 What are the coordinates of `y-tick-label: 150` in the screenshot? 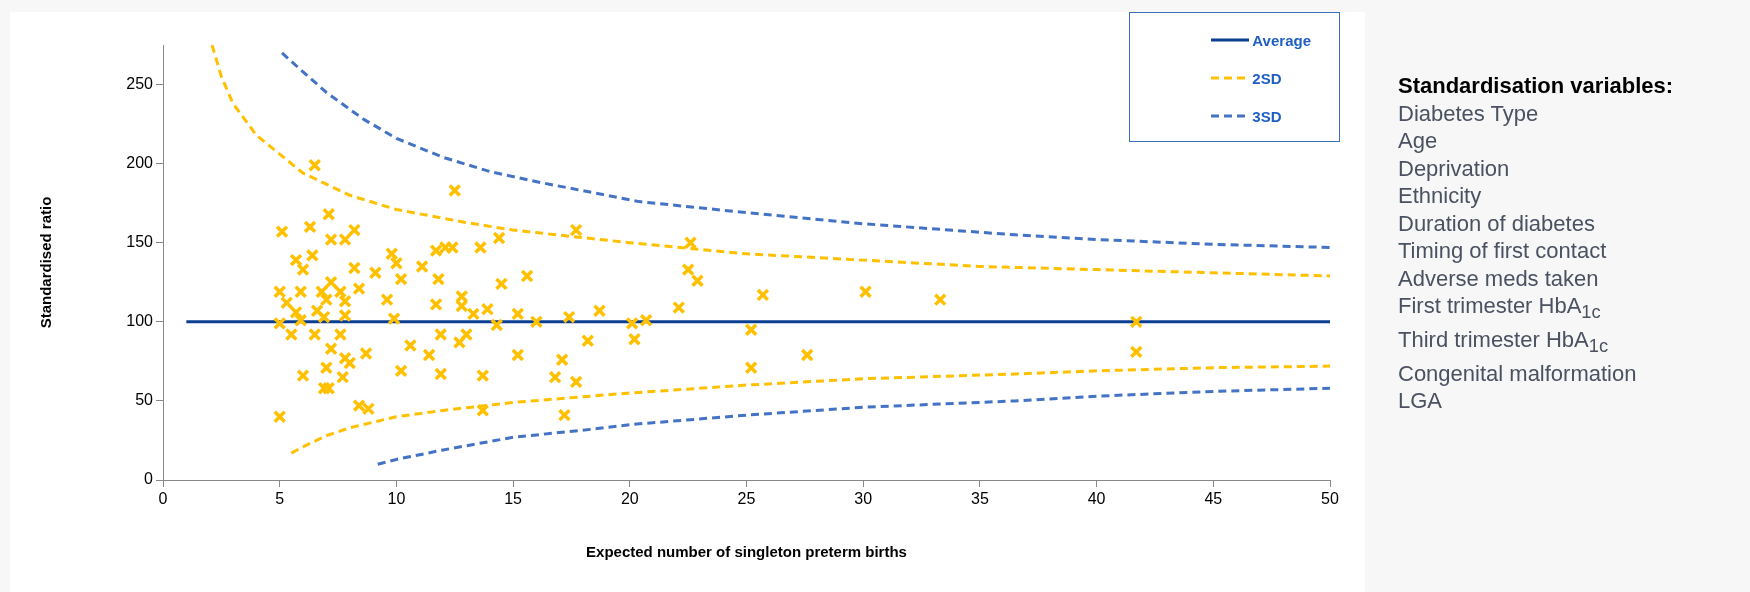 It's located at (140, 242).